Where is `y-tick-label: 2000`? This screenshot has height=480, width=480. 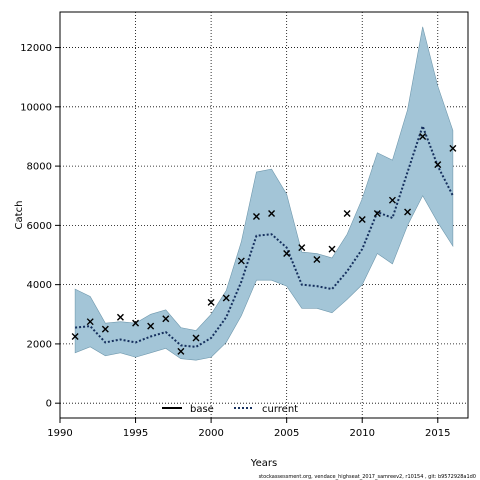
y-tick-label: 2000 is located at coordinates (39, 344).